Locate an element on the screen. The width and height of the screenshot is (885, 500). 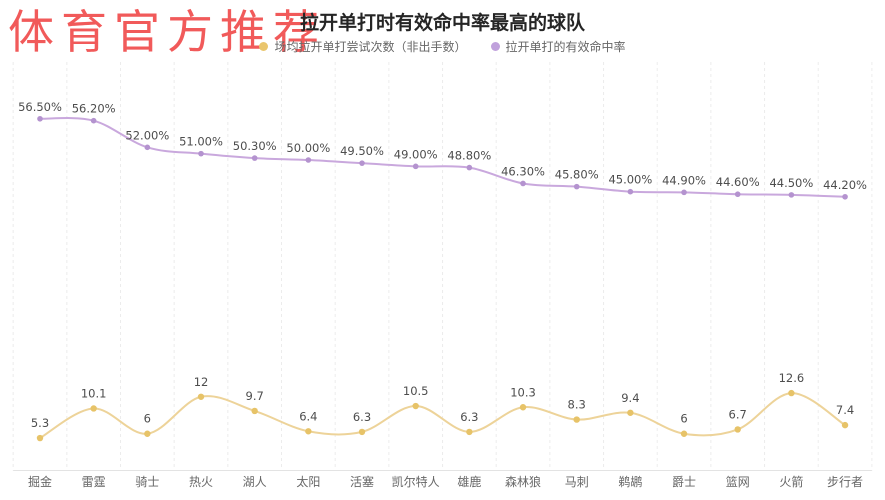
x-axis-label: 森林狼 is located at coordinates (523, 481).